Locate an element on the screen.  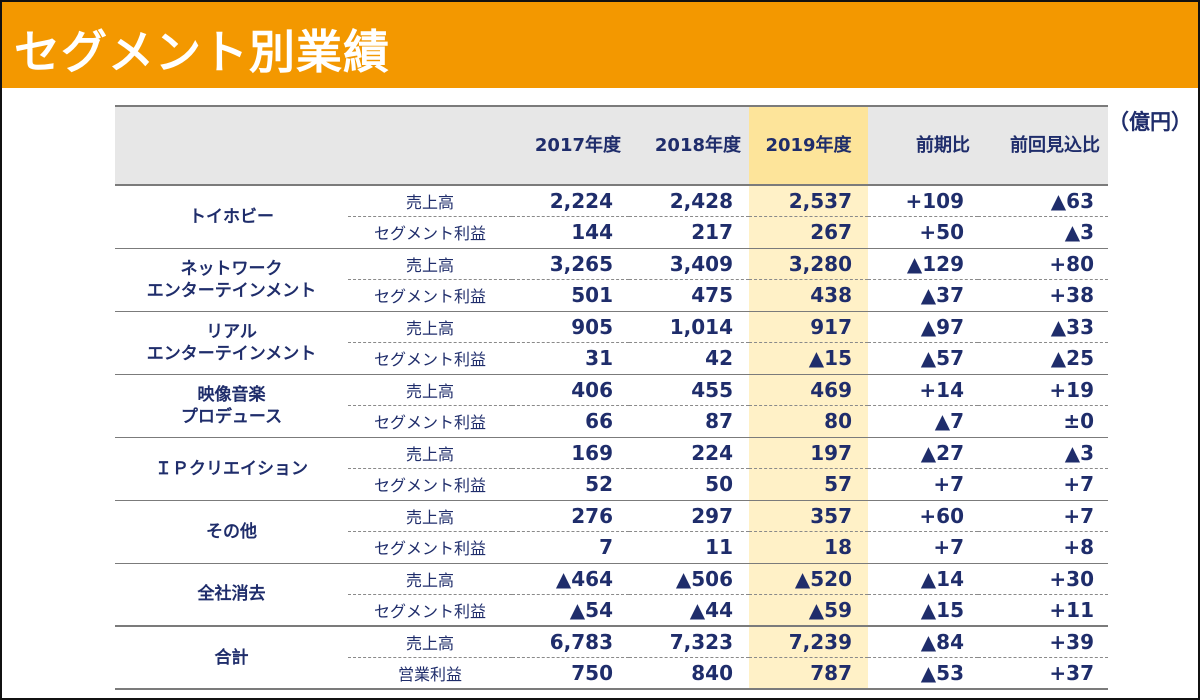
value-cell: 197 is located at coordinates (808, 453).